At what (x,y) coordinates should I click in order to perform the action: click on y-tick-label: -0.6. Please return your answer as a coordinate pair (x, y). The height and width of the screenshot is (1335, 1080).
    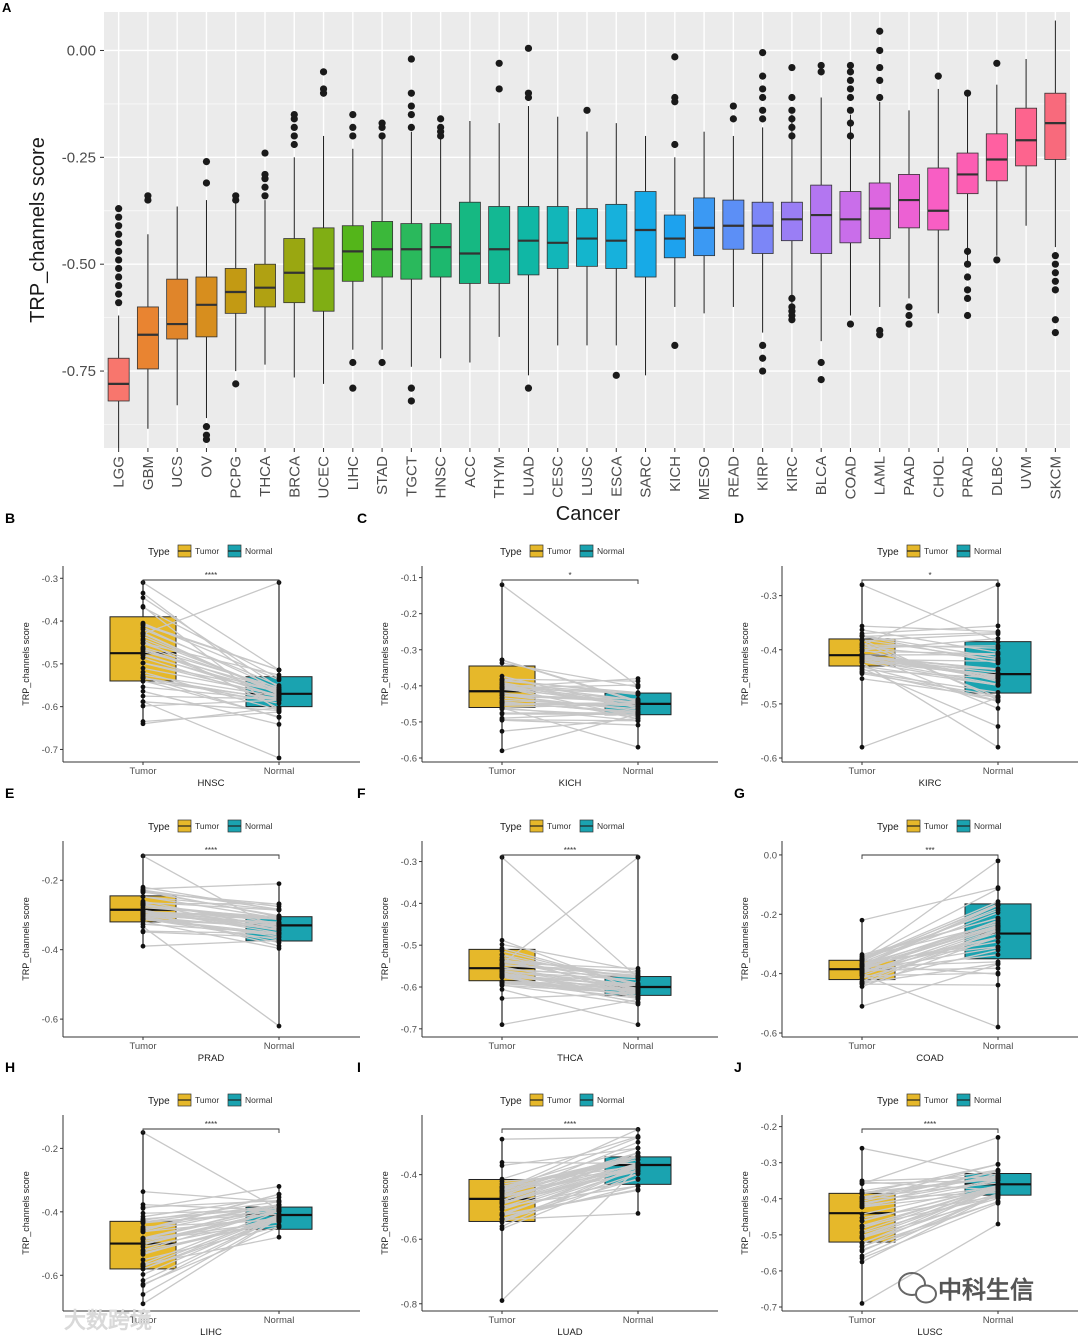
    Looking at the image, I should click on (409, 1240).